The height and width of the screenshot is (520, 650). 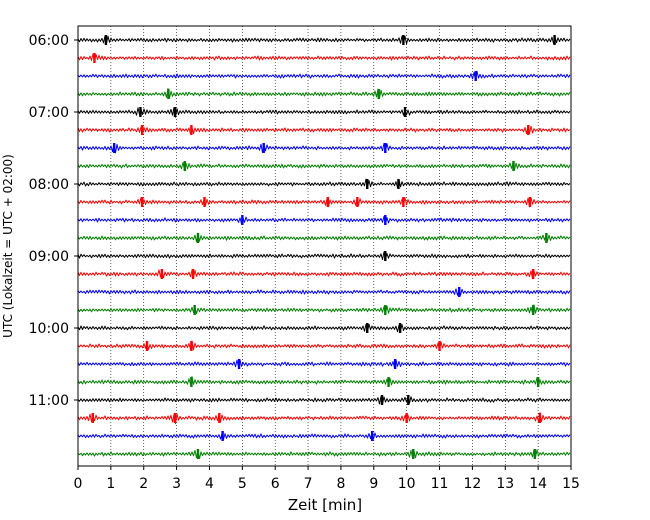 I want to click on x-tick-label-12: 12, so click(x=472, y=484).